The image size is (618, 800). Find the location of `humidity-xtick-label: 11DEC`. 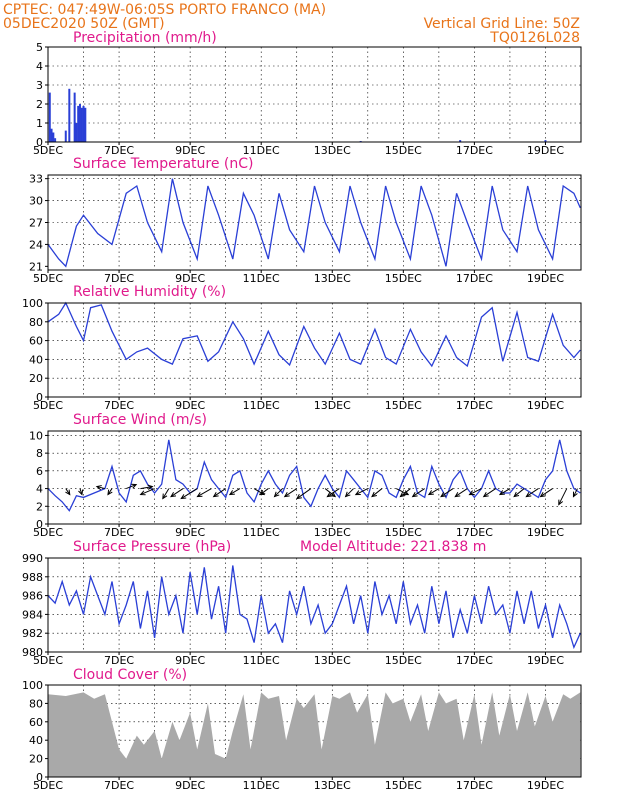

humidity-xtick-label: 11DEC is located at coordinates (261, 405).